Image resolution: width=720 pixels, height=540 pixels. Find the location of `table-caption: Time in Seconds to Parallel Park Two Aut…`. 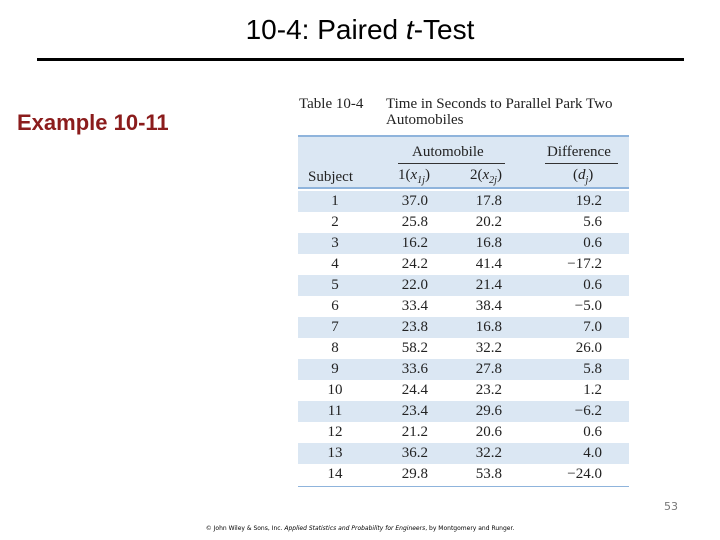

table-caption: Time in Seconds to Parallel Park Two Aut… is located at coordinates (499, 112).